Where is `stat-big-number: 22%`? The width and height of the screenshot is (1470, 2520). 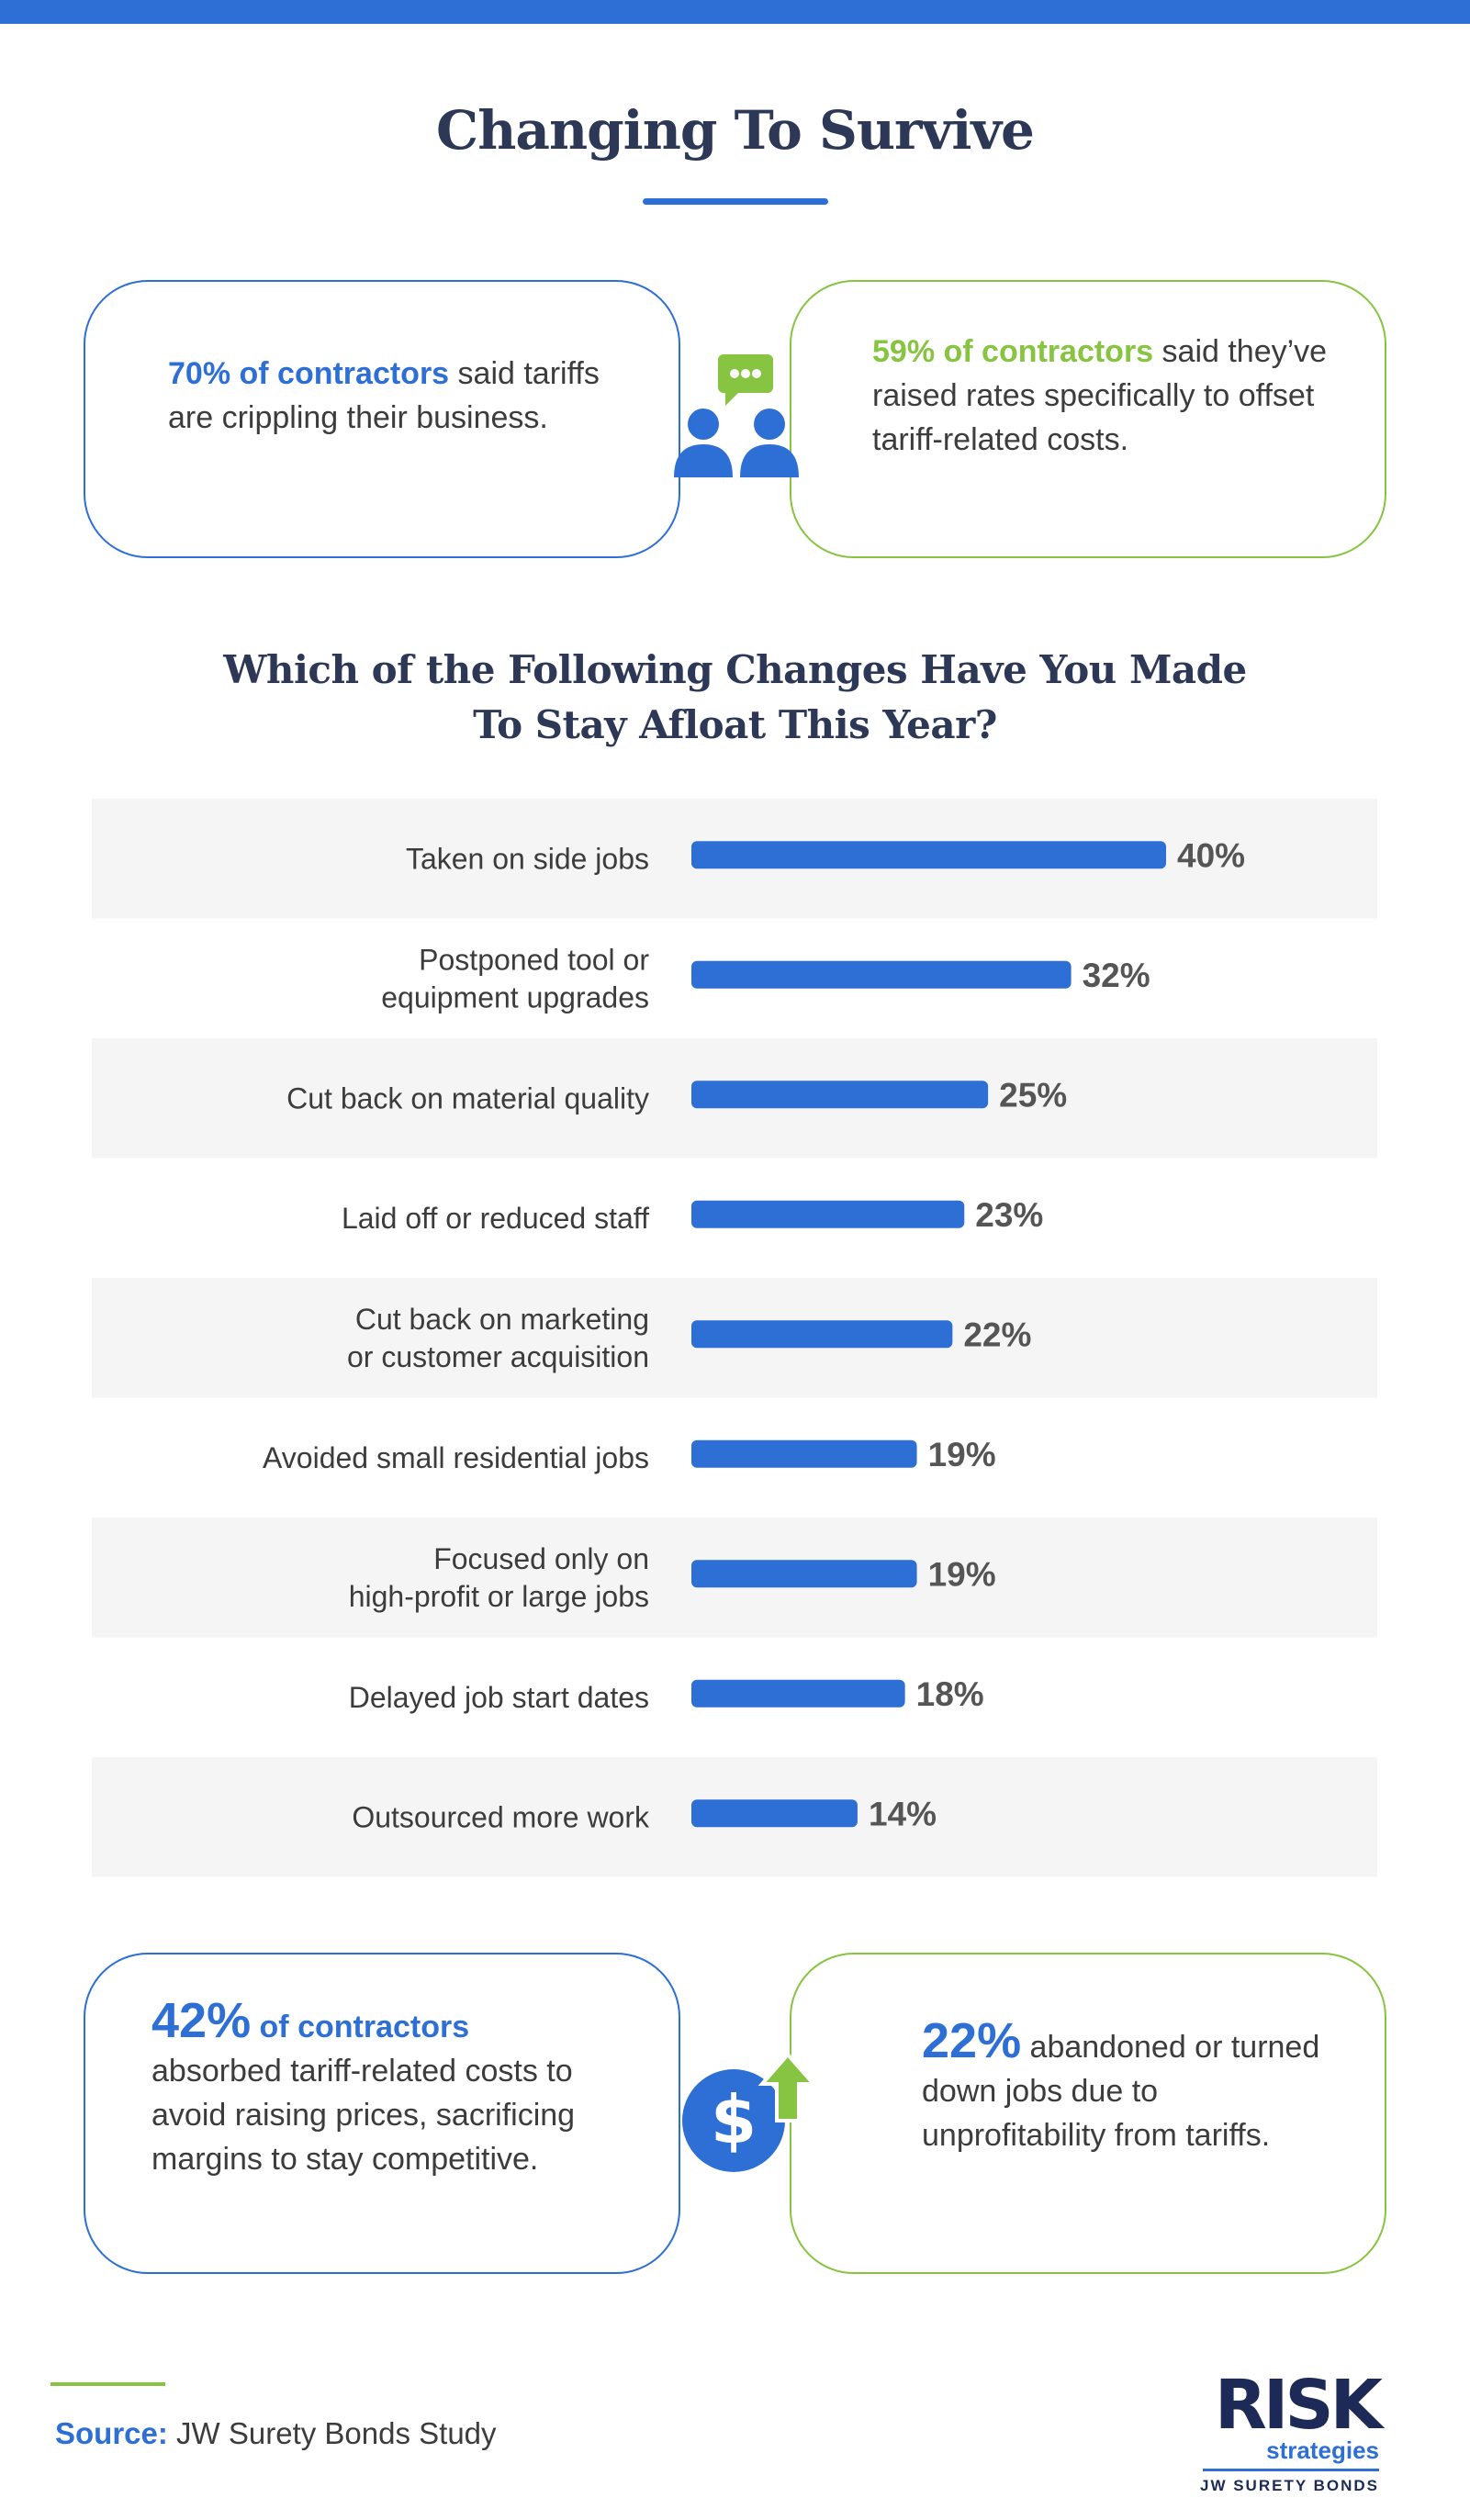
stat-big-number: 22% is located at coordinates (972, 2040).